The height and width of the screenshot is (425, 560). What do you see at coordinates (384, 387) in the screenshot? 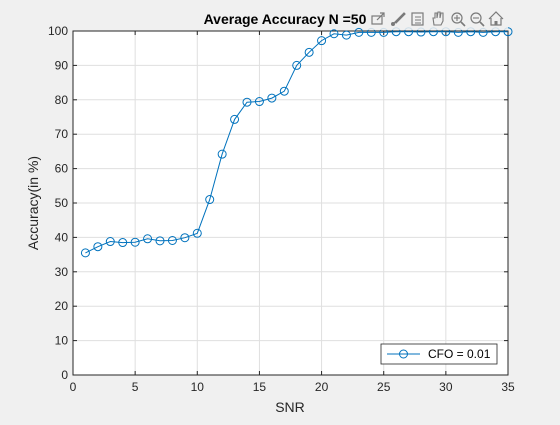
I see `x-tick-label: 25` at bounding box center [384, 387].